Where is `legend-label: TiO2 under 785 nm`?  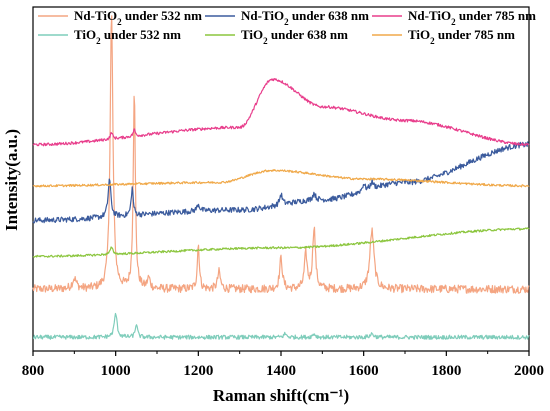 legend-label: TiO2 under 785 nm is located at coordinates (461, 36).